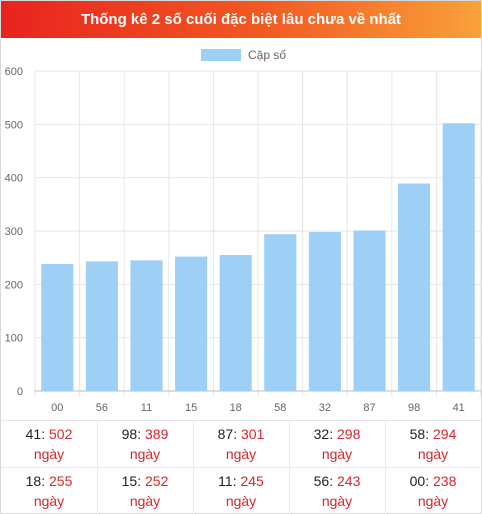 This screenshot has width=482, height=514. I want to click on stat-cell: 98: 389 ngày, so click(145, 444).